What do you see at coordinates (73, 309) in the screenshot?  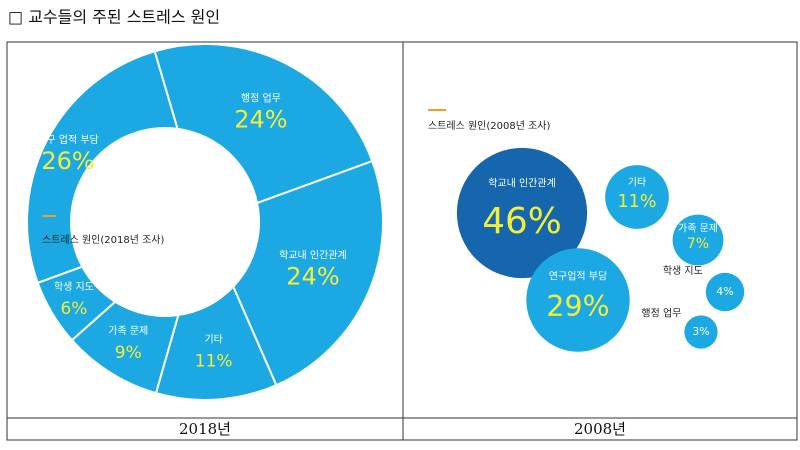 I see `value-label: 6%` at bounding box center [73, 309].